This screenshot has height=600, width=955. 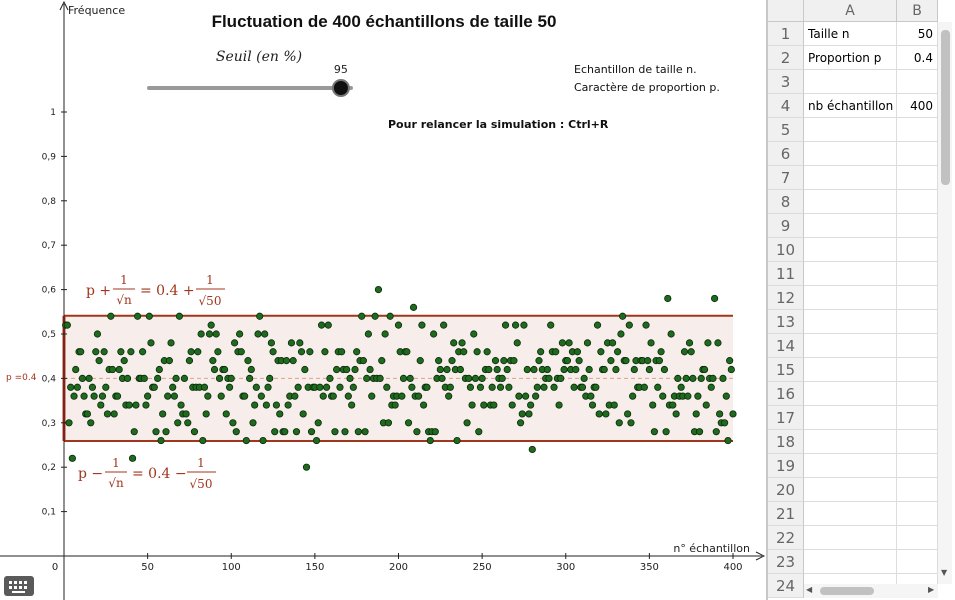 I want to click on cell-a23, so click(x=850, y=562).